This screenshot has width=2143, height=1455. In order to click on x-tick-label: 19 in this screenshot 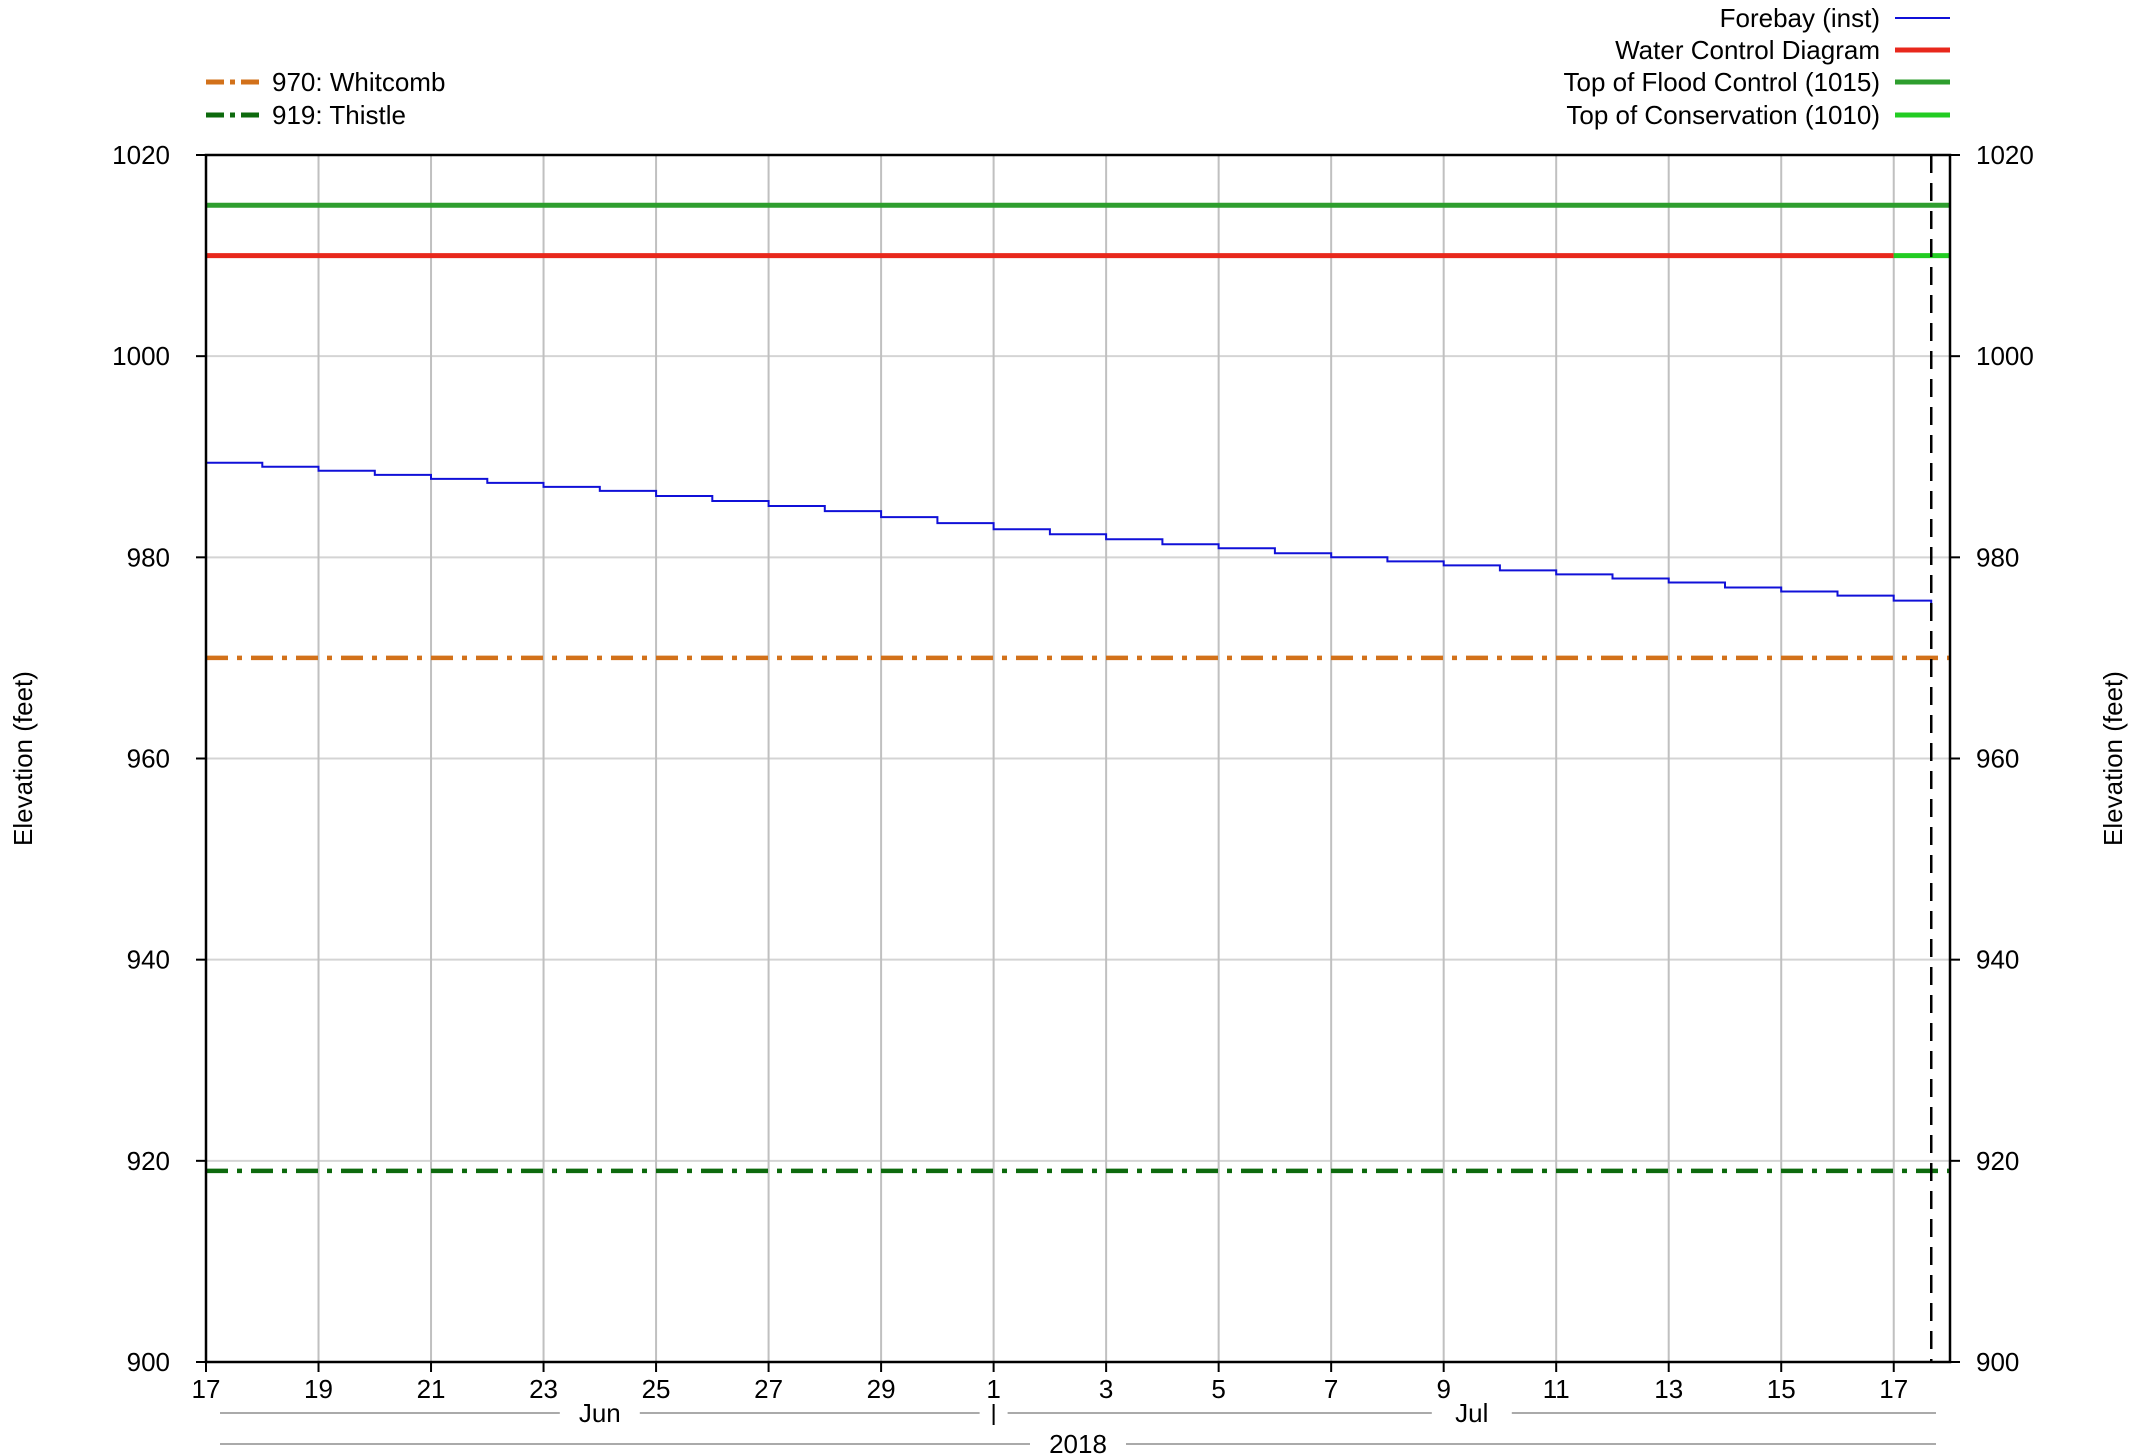, I will do `click(318, 1389)`.